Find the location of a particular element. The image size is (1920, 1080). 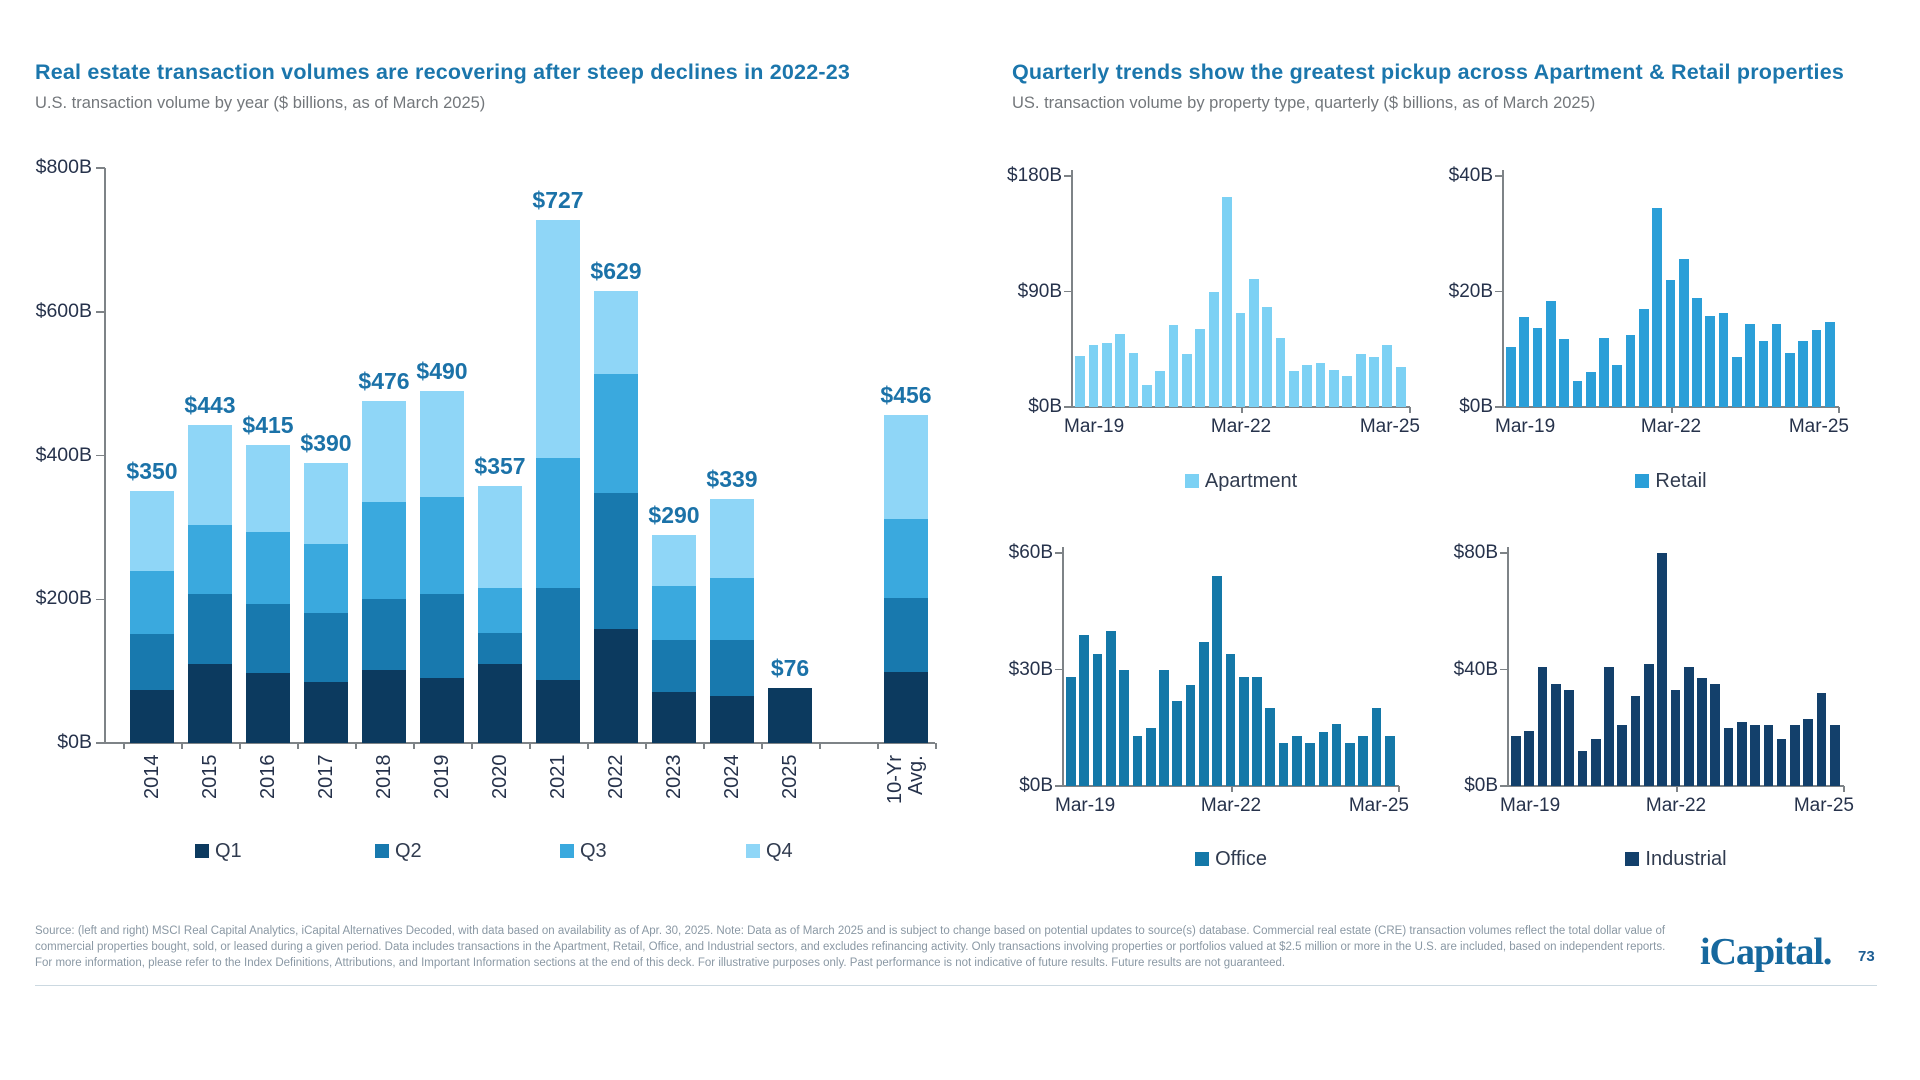

bar-total-label: $629 is located at coordinates (616, 270).